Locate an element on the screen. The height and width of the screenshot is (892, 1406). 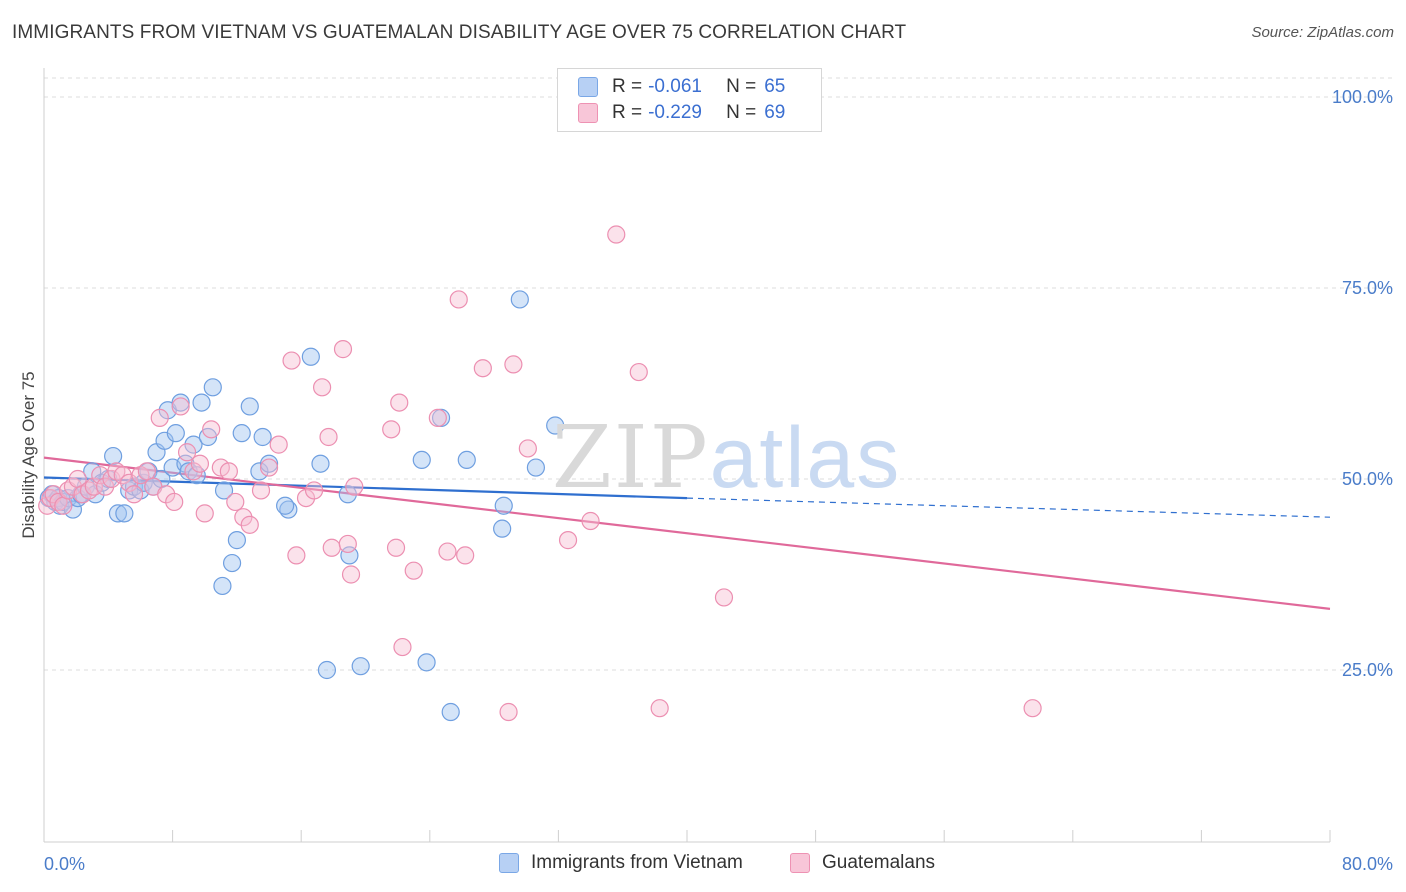
legend-n-value: 69 is located at coordinates (775, 112).